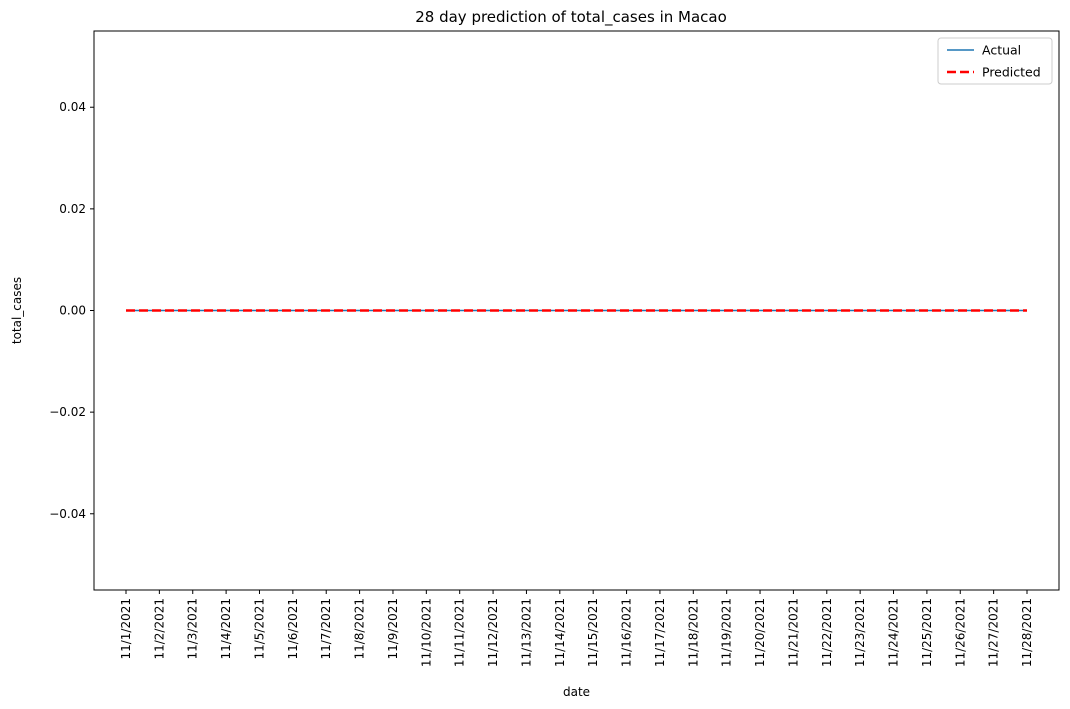 The image size is (1070, 709). Describe the element at coordinates (72, 209) in the screenshot. I see `y-tick-label: 0.02` at that location.